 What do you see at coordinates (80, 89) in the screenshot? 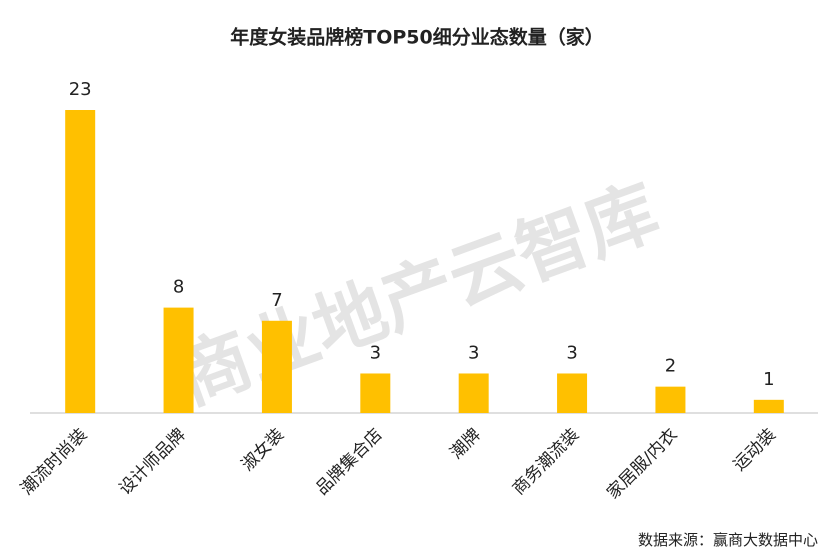
I see `data-label: 23` at bounding box center [80, 89].